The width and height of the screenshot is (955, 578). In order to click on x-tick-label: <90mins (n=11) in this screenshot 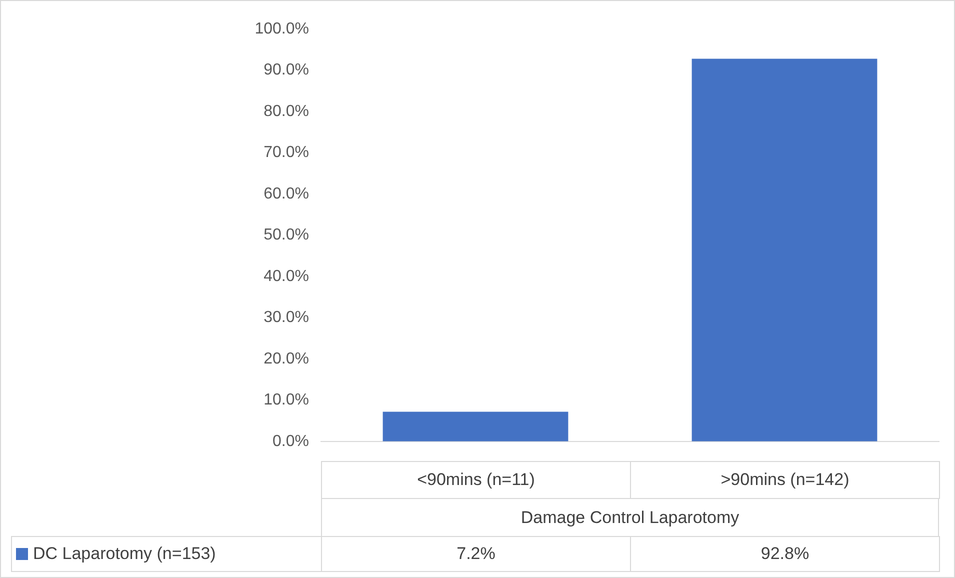, I will do `click(476, 480)`.